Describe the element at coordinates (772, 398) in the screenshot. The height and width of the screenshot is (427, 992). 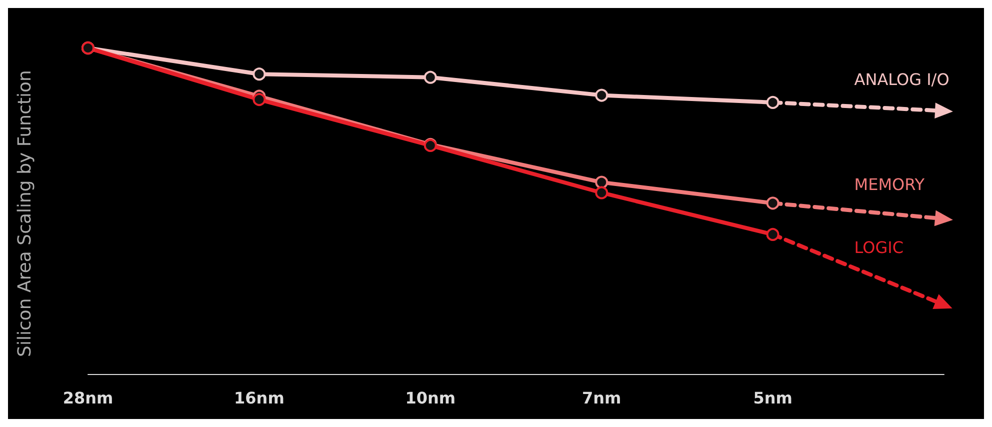
I see `x-tick-label: 5nm` at that location.